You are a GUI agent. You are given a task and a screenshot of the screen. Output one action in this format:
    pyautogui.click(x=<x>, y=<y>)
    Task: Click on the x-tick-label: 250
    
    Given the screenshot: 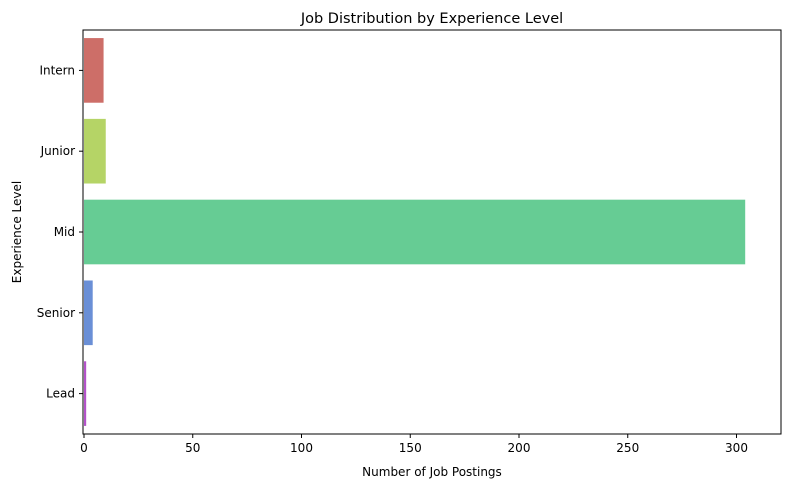 What is the action you would take?
    pyautogui.click(x=627, y=448)
    